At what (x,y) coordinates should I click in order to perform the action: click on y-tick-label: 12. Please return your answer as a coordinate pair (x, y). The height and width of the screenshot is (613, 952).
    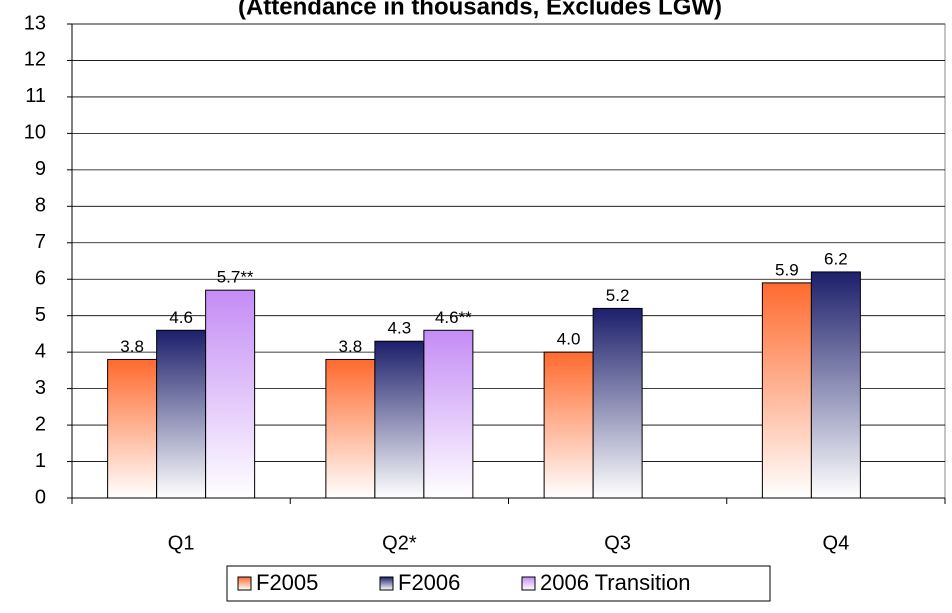
    Looking at the image, I should click on (35, 60).